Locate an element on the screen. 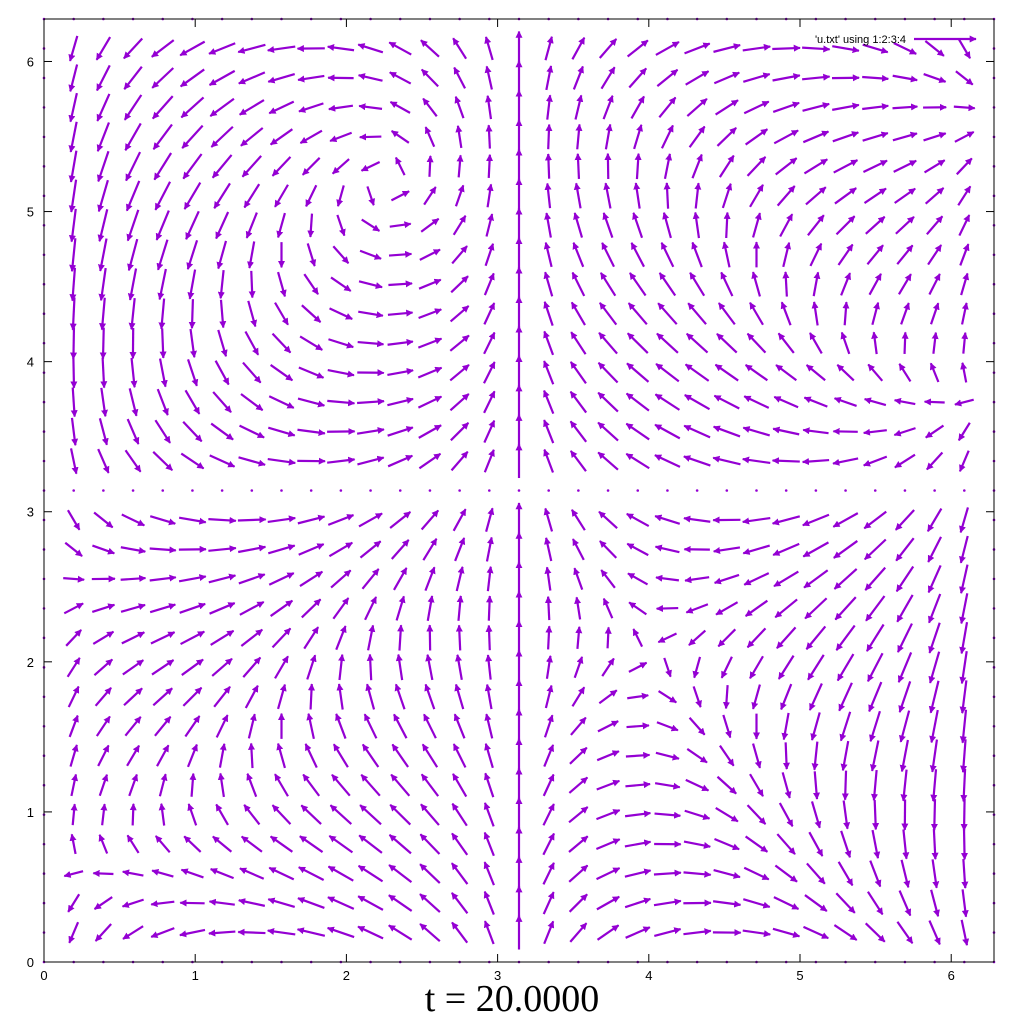 This screenshot has width=1024, height=1024. x-tick-label: 3 is located at coordinates (497, 975).